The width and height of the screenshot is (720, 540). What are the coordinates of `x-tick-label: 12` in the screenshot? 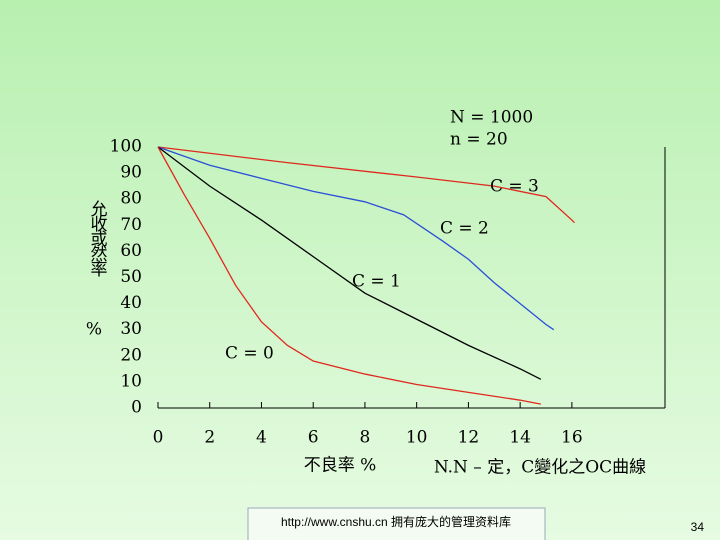 It's located at (469, 438).